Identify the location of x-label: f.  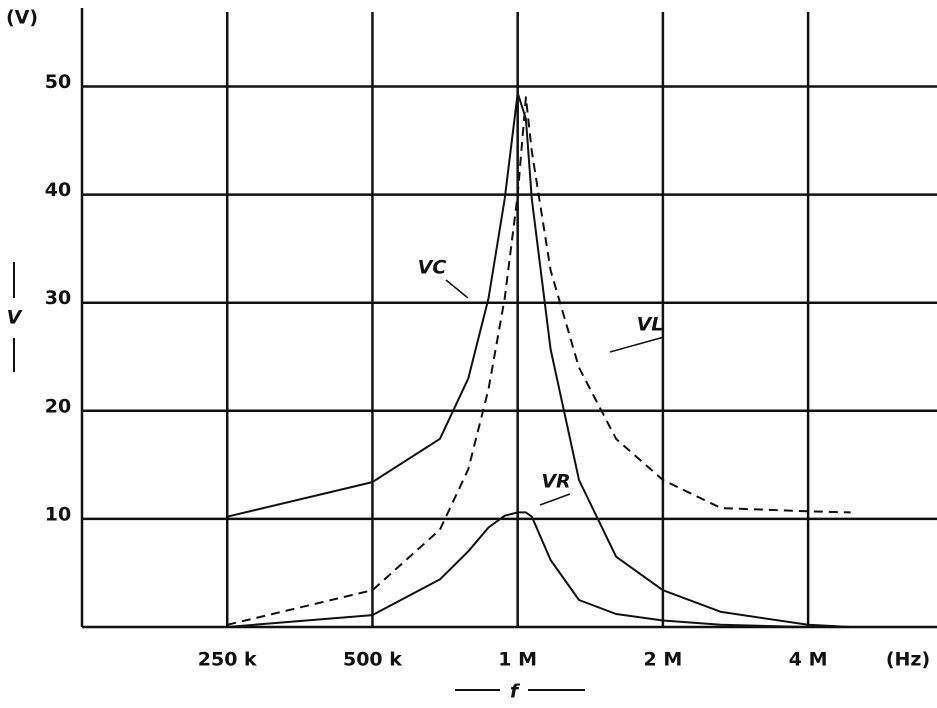
(515, 692).